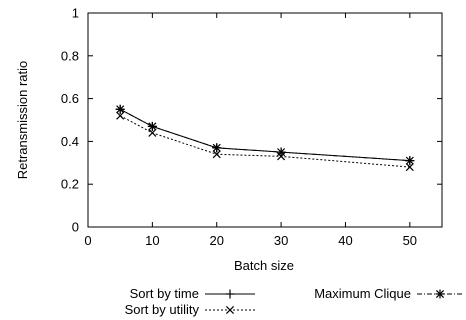 Image resolution: width=466 pixels, height=320 pixels. I want to click on x-tick-label: 40, so click(345, 240).